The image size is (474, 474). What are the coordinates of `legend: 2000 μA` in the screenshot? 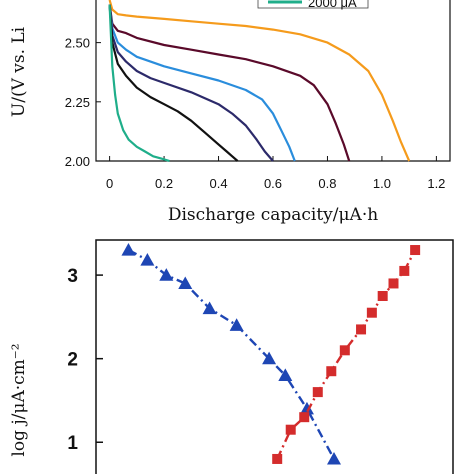 It's located at (313, 5).